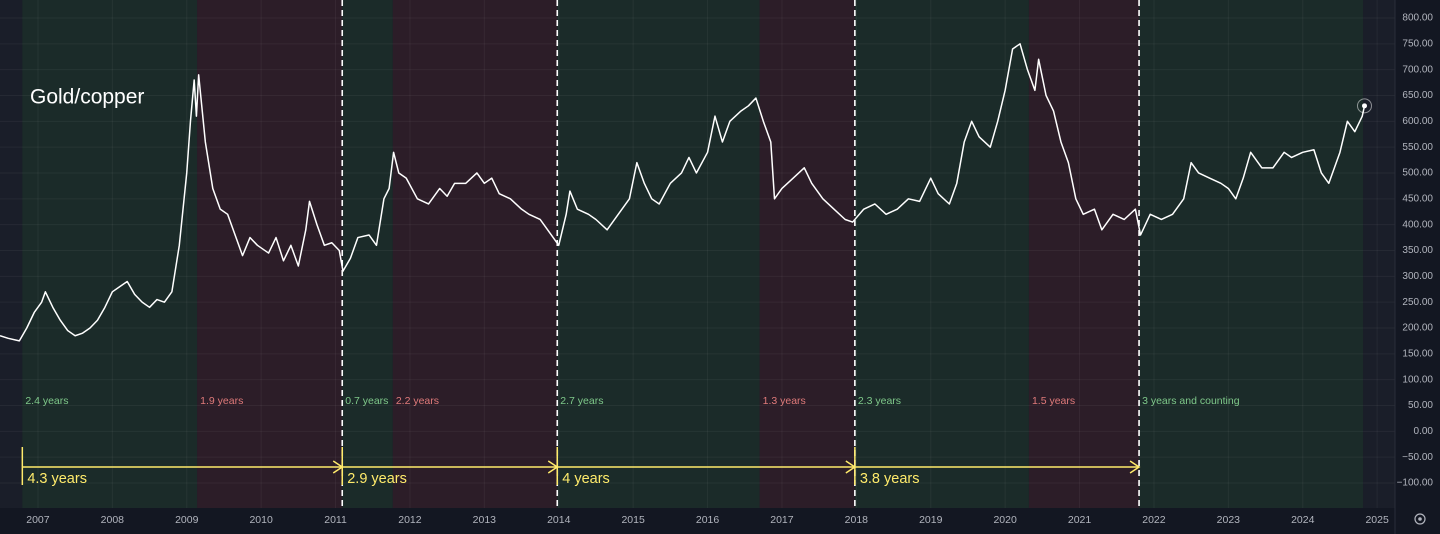  I want to click on settings-icon, so click(1420, 519).